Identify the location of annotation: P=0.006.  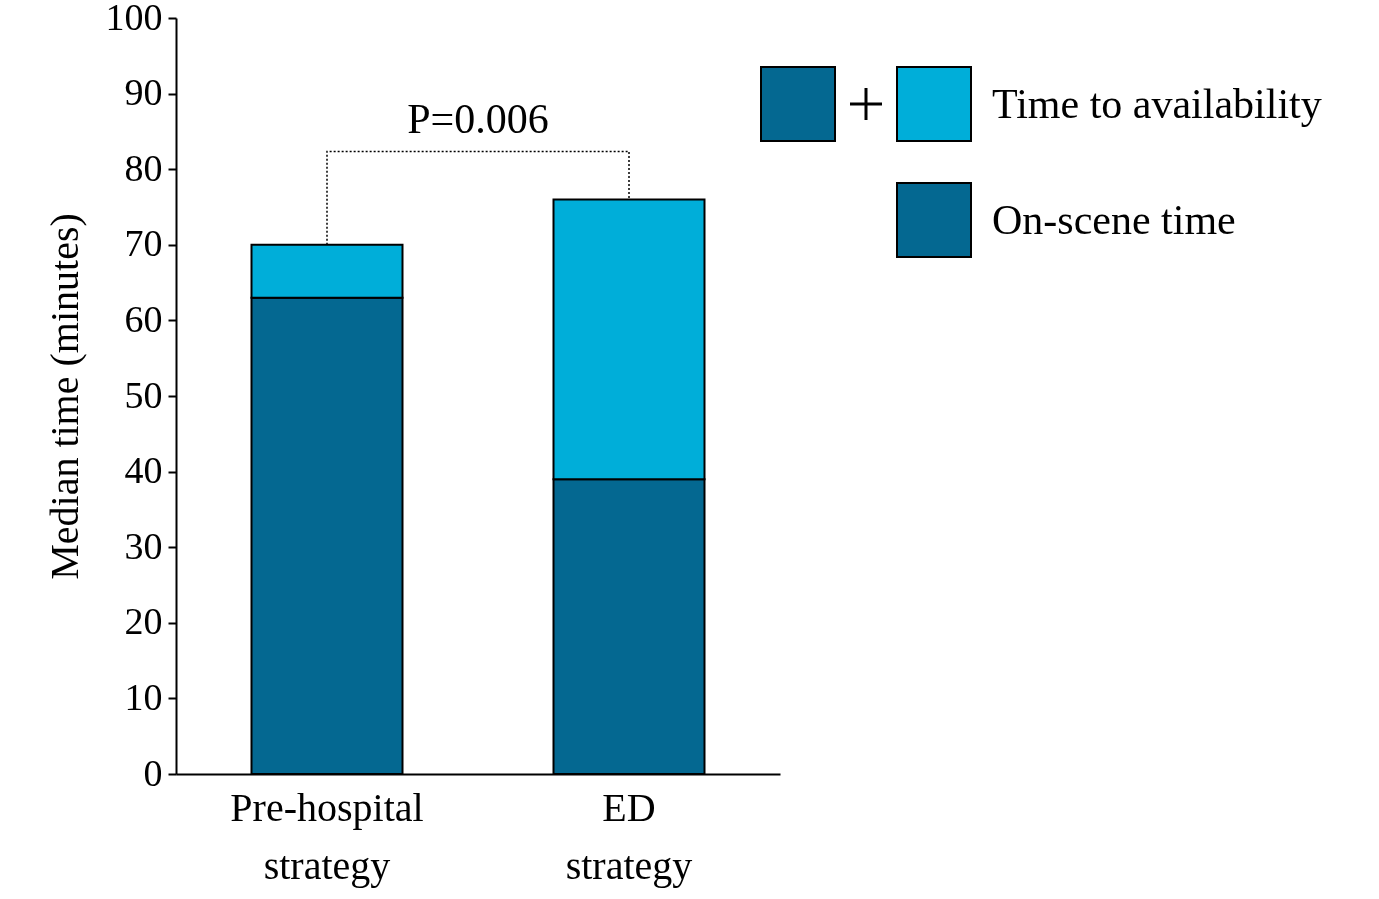
(478, 119).